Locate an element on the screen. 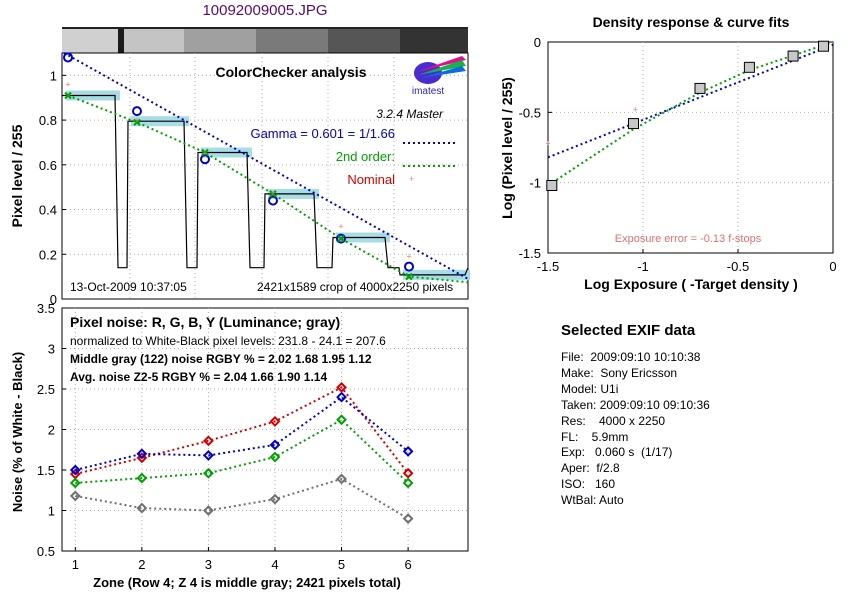  density-y-tick-label: 0 is located at coordinates (537, 42).